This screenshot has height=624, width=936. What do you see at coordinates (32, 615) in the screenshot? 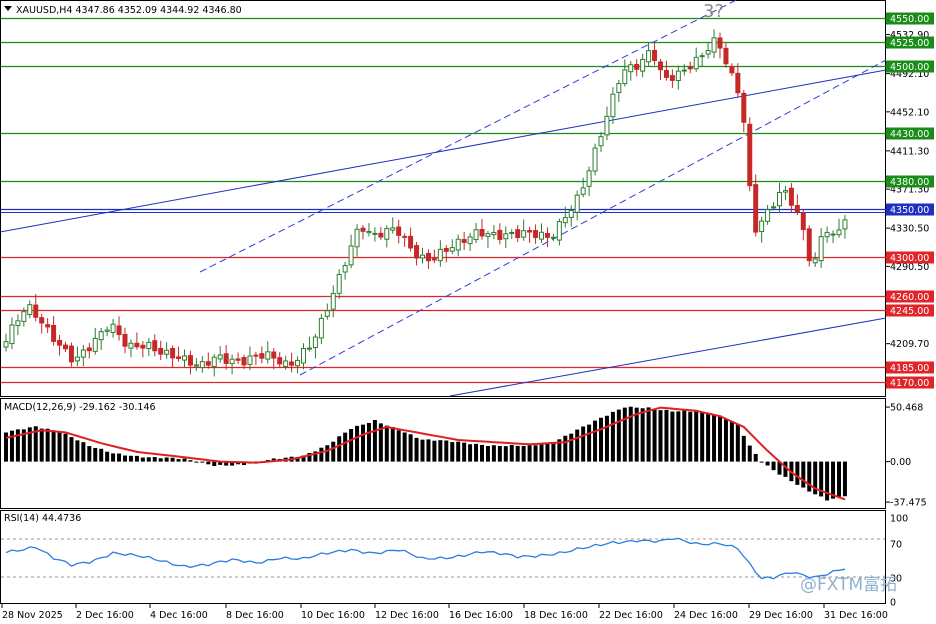
I see `time-label-0: 28 Nov 2025` at bounding box center [32, 615].